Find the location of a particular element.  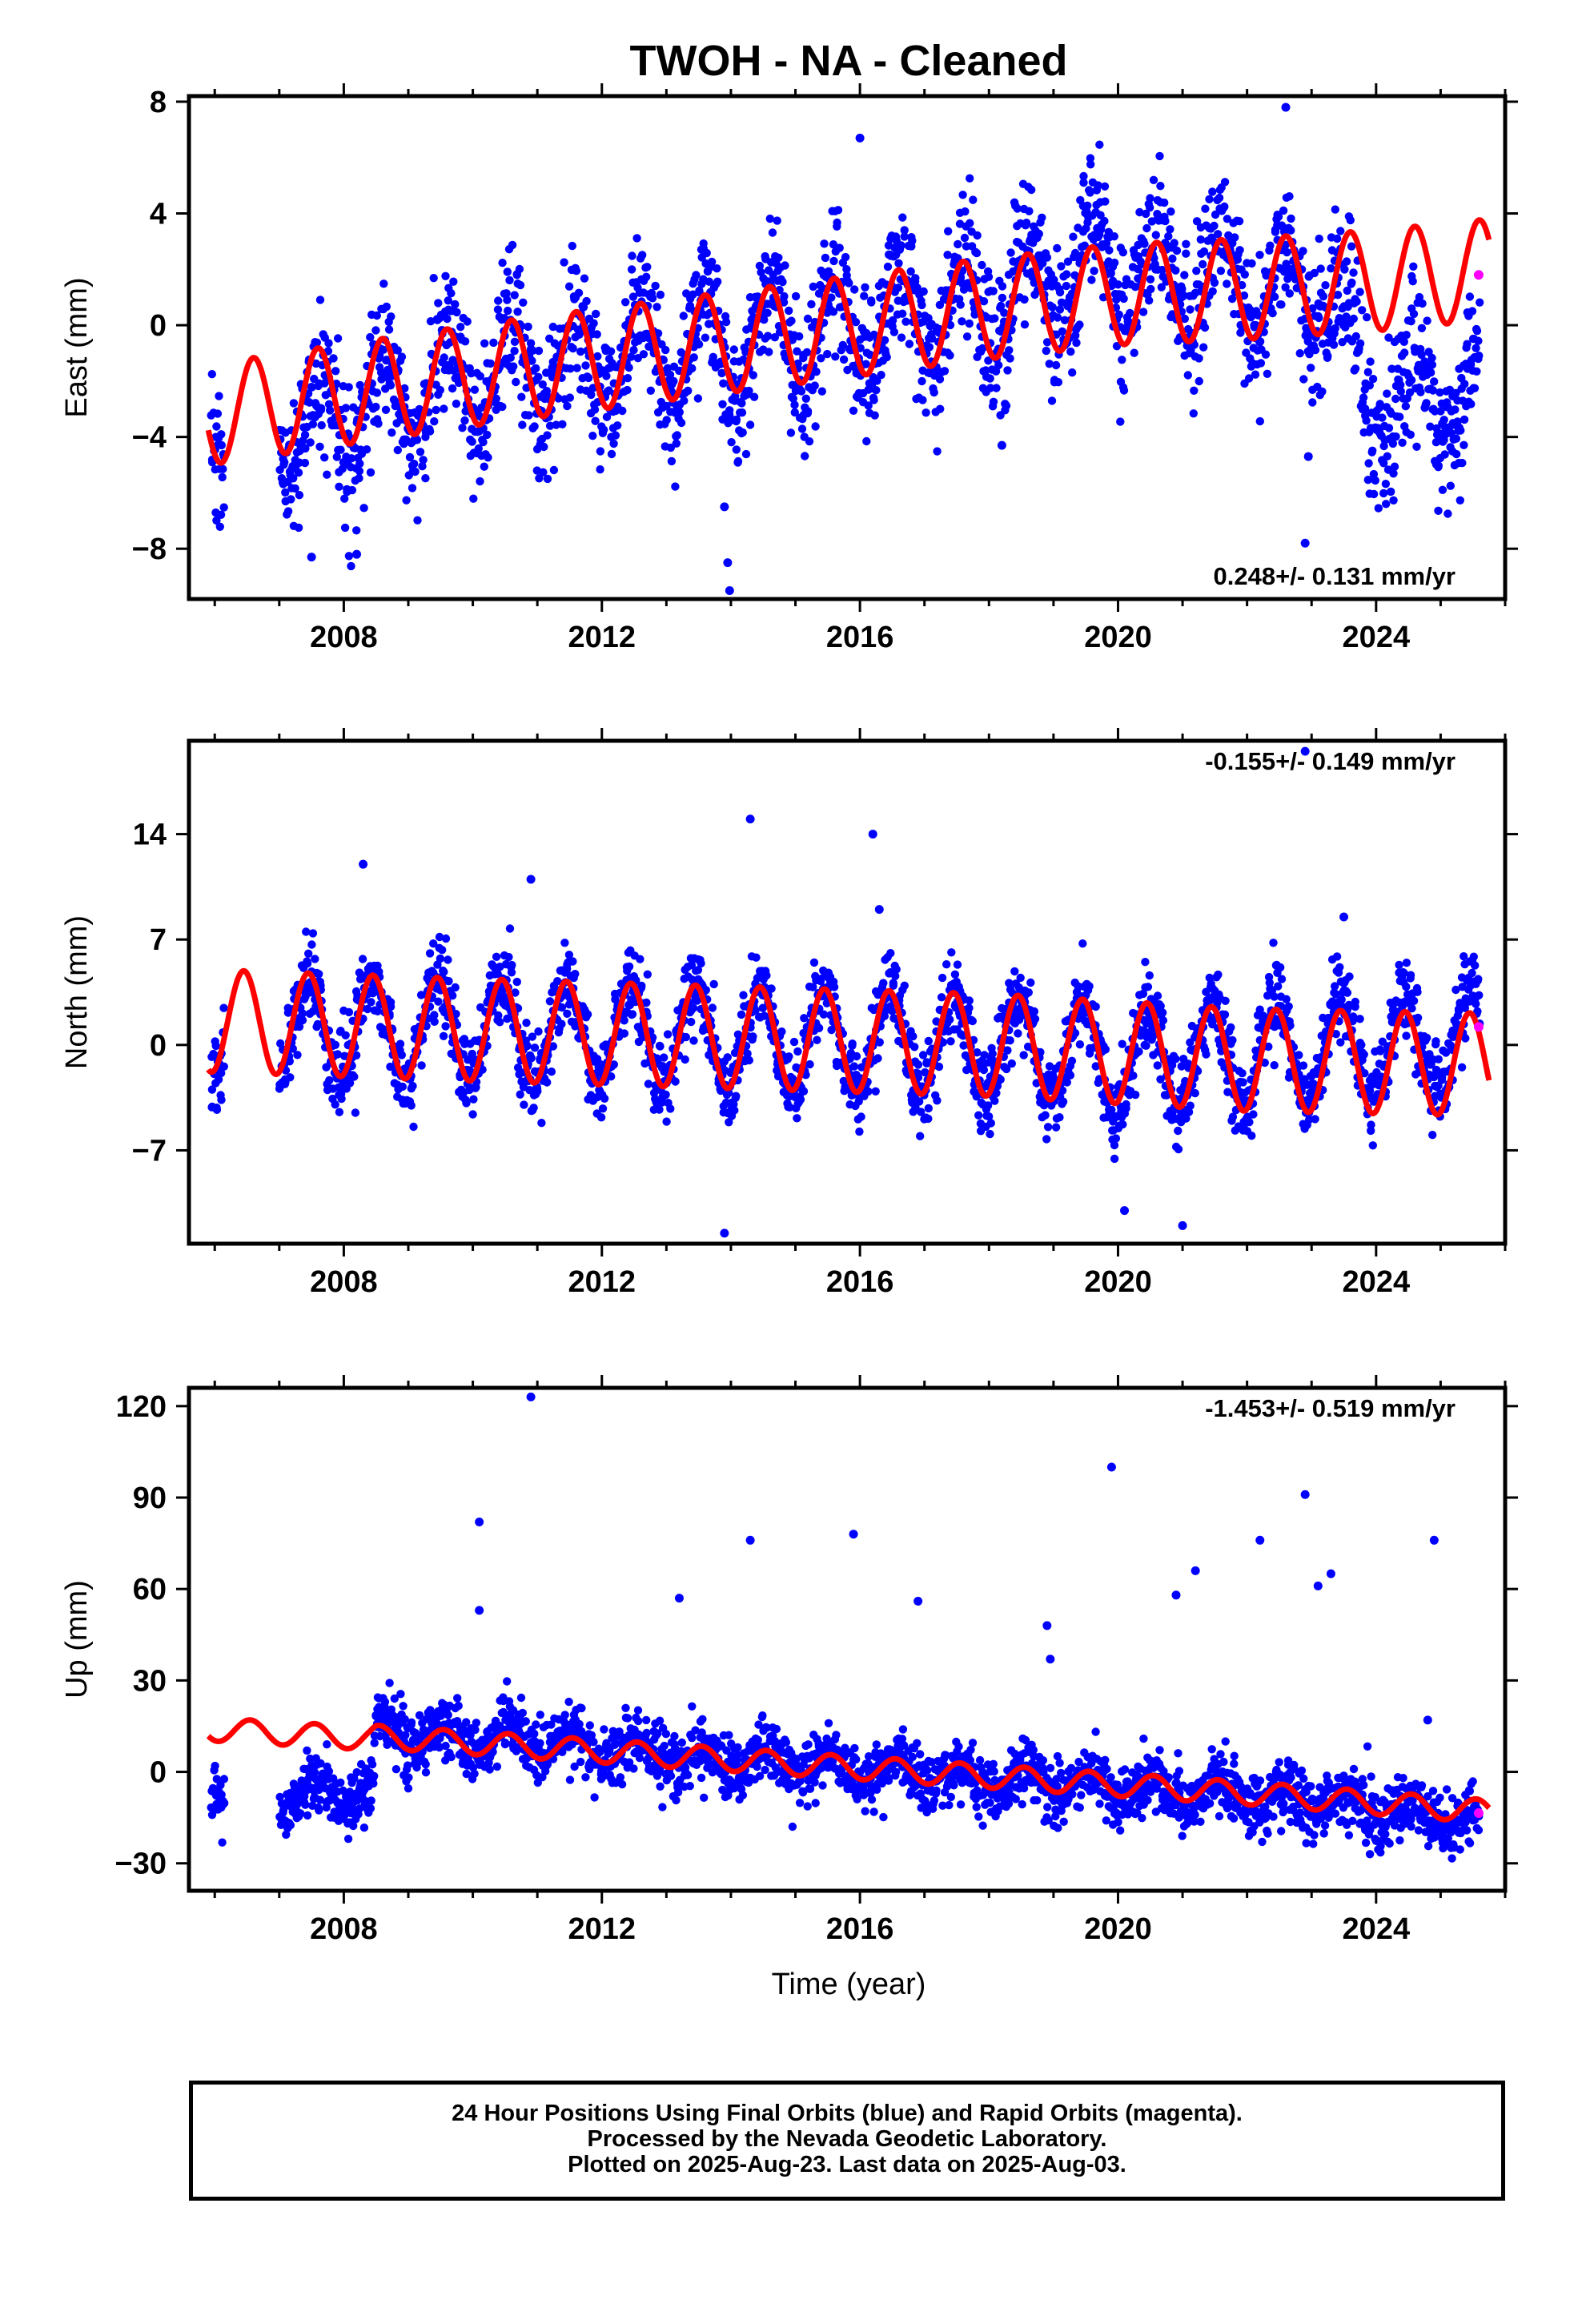

y-tick-label: 4 is located at coordinates (158, 215).